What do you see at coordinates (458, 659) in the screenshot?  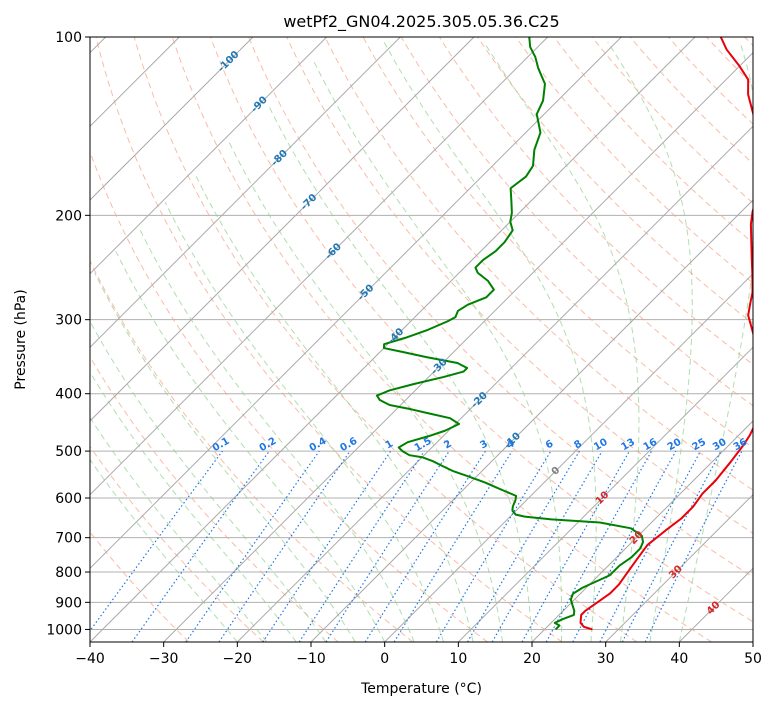 I see `x-tick-label: 10` at bounding box center [458, 659].